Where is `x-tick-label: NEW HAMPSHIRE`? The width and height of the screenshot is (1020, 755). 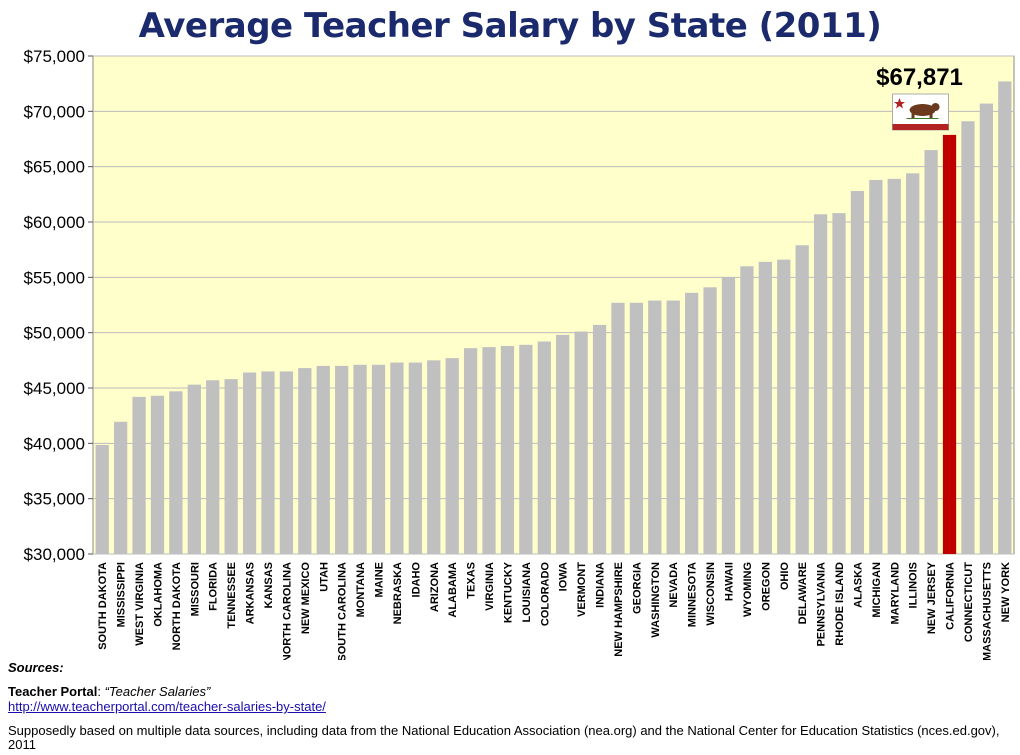
x-tick-label: NEW HAMPSHIRE is located at coordinates (619, 609).